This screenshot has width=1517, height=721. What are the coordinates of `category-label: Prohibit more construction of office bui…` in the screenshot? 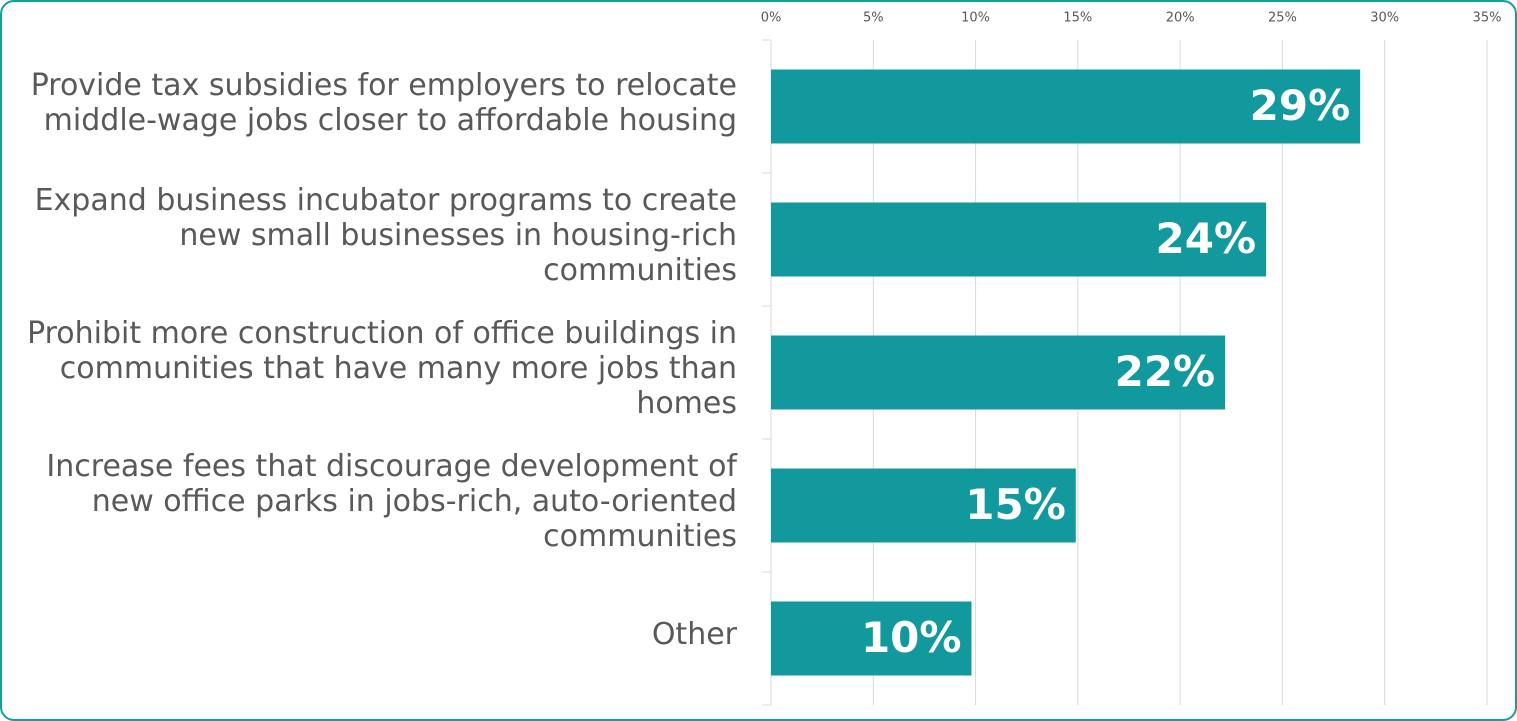 It's located at (382, 368).